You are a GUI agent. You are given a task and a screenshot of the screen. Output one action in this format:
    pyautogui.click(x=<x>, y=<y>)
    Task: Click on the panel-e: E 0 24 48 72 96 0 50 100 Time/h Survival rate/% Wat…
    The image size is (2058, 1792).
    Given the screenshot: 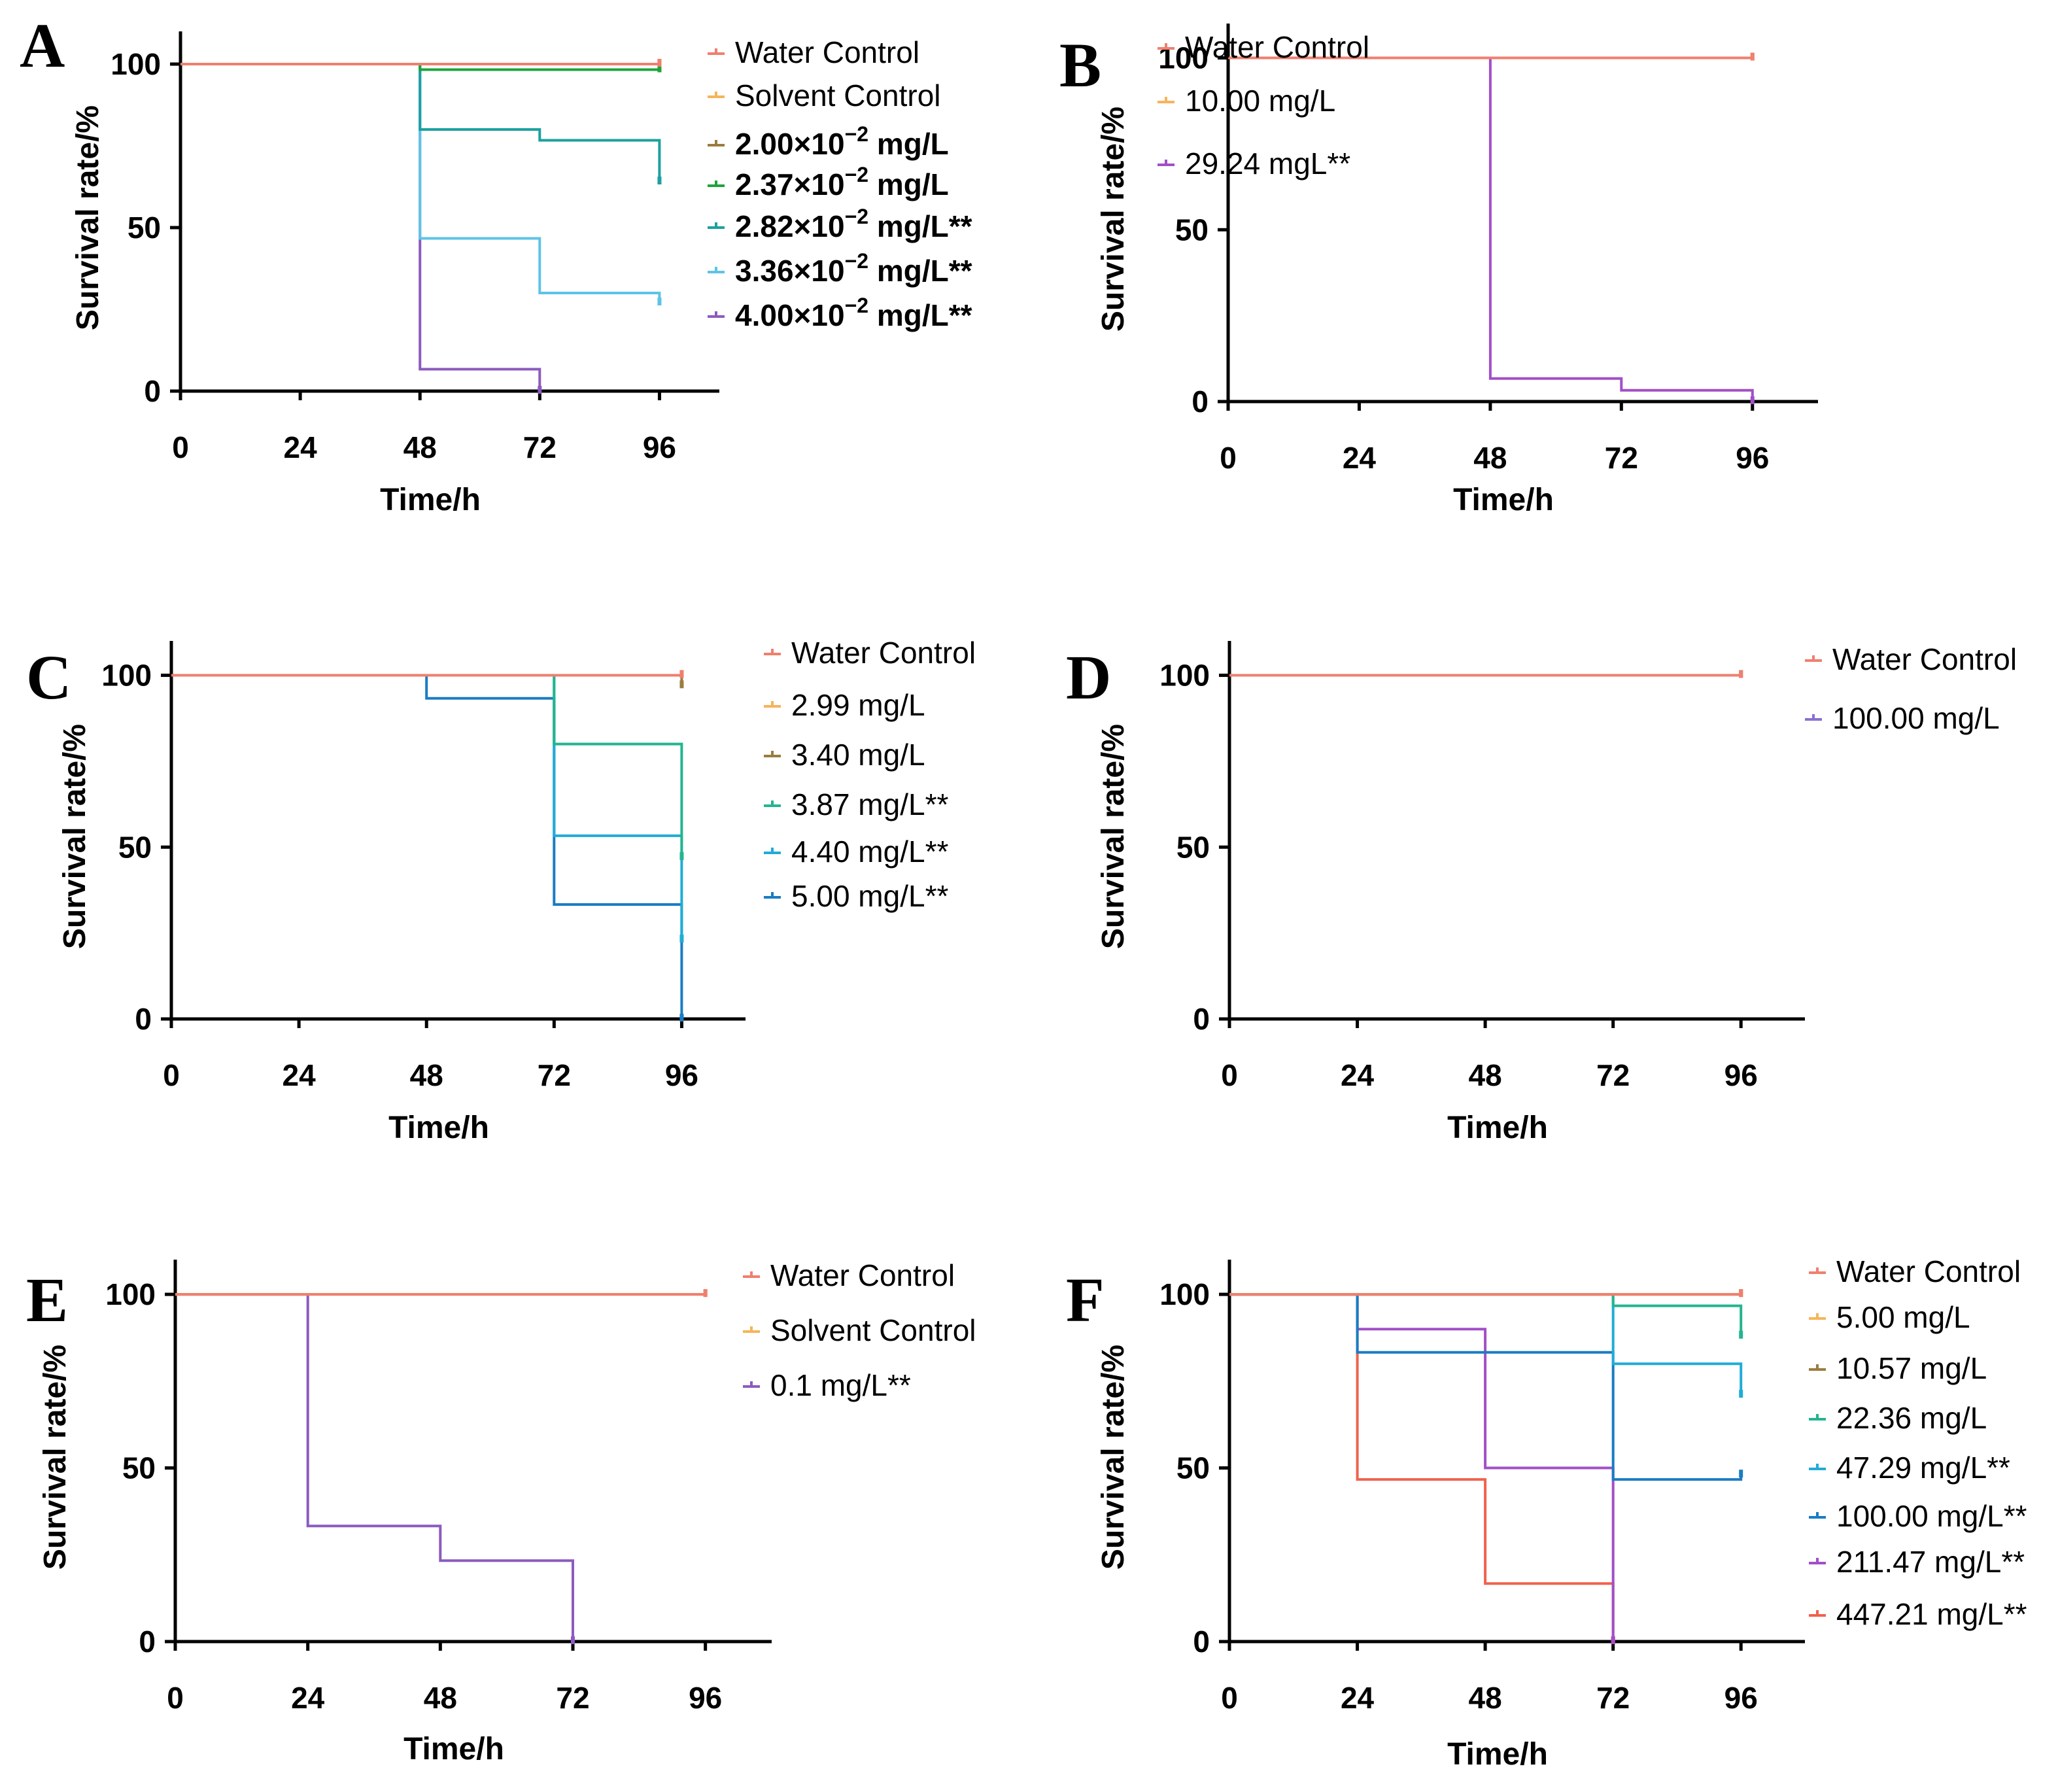 What is the action you would take?
    pyautogui.click(x=501, y=1512)
    